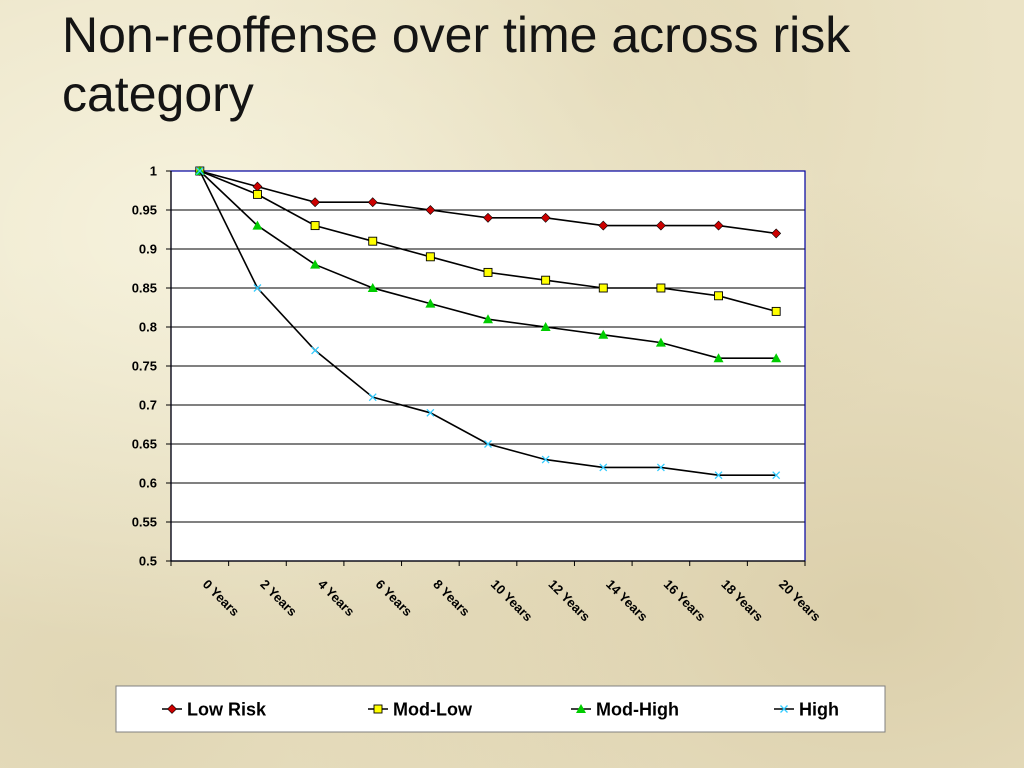  What do you see at coordinates (512, 601) in the screenshot?
I see `x-tick-label: 10 Years` at bounding box center [512, 601].